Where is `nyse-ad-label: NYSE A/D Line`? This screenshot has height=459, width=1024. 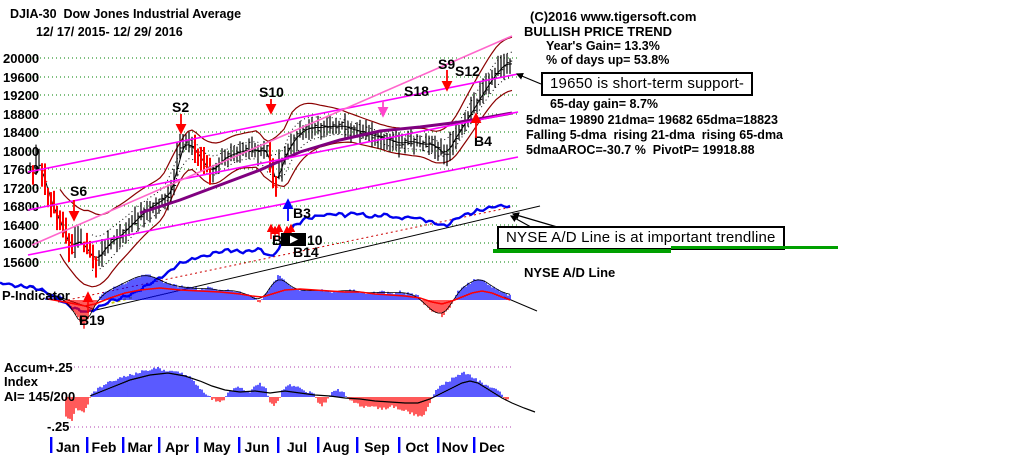 nyse-ad-label: NYSE A/D Line is located at coordinates (570, 272).